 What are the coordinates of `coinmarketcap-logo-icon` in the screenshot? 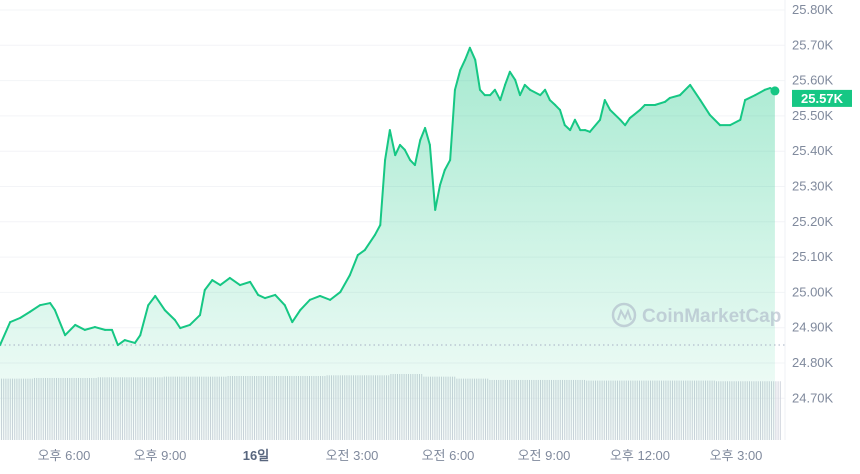 It's located at (624, 315).